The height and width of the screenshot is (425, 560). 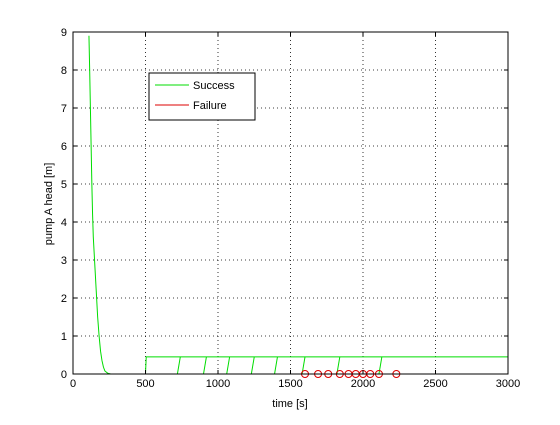 What do you see at coordinates (49, 204) in the screenshot?
I see `y-axis-label: pump A head [m]` at bounding box center [49, 204].